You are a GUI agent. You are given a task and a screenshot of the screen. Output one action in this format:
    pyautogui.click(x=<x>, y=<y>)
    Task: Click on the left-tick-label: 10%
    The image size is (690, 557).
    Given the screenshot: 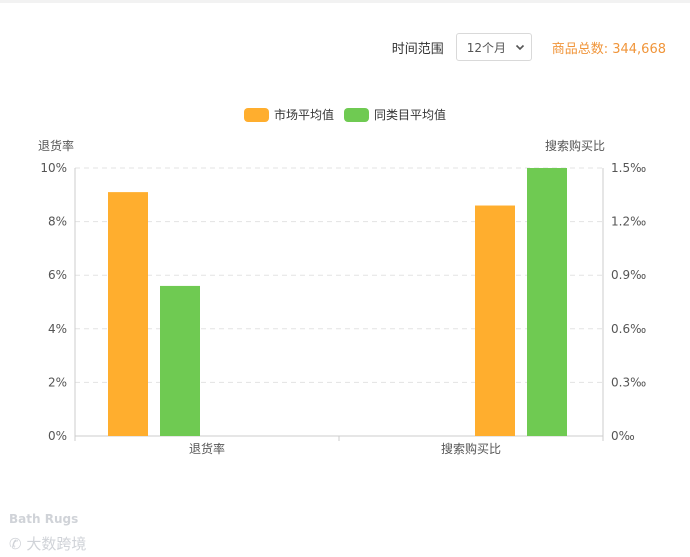 What is the action you would take?
    pyautogui.click(x=53, y=168)
    